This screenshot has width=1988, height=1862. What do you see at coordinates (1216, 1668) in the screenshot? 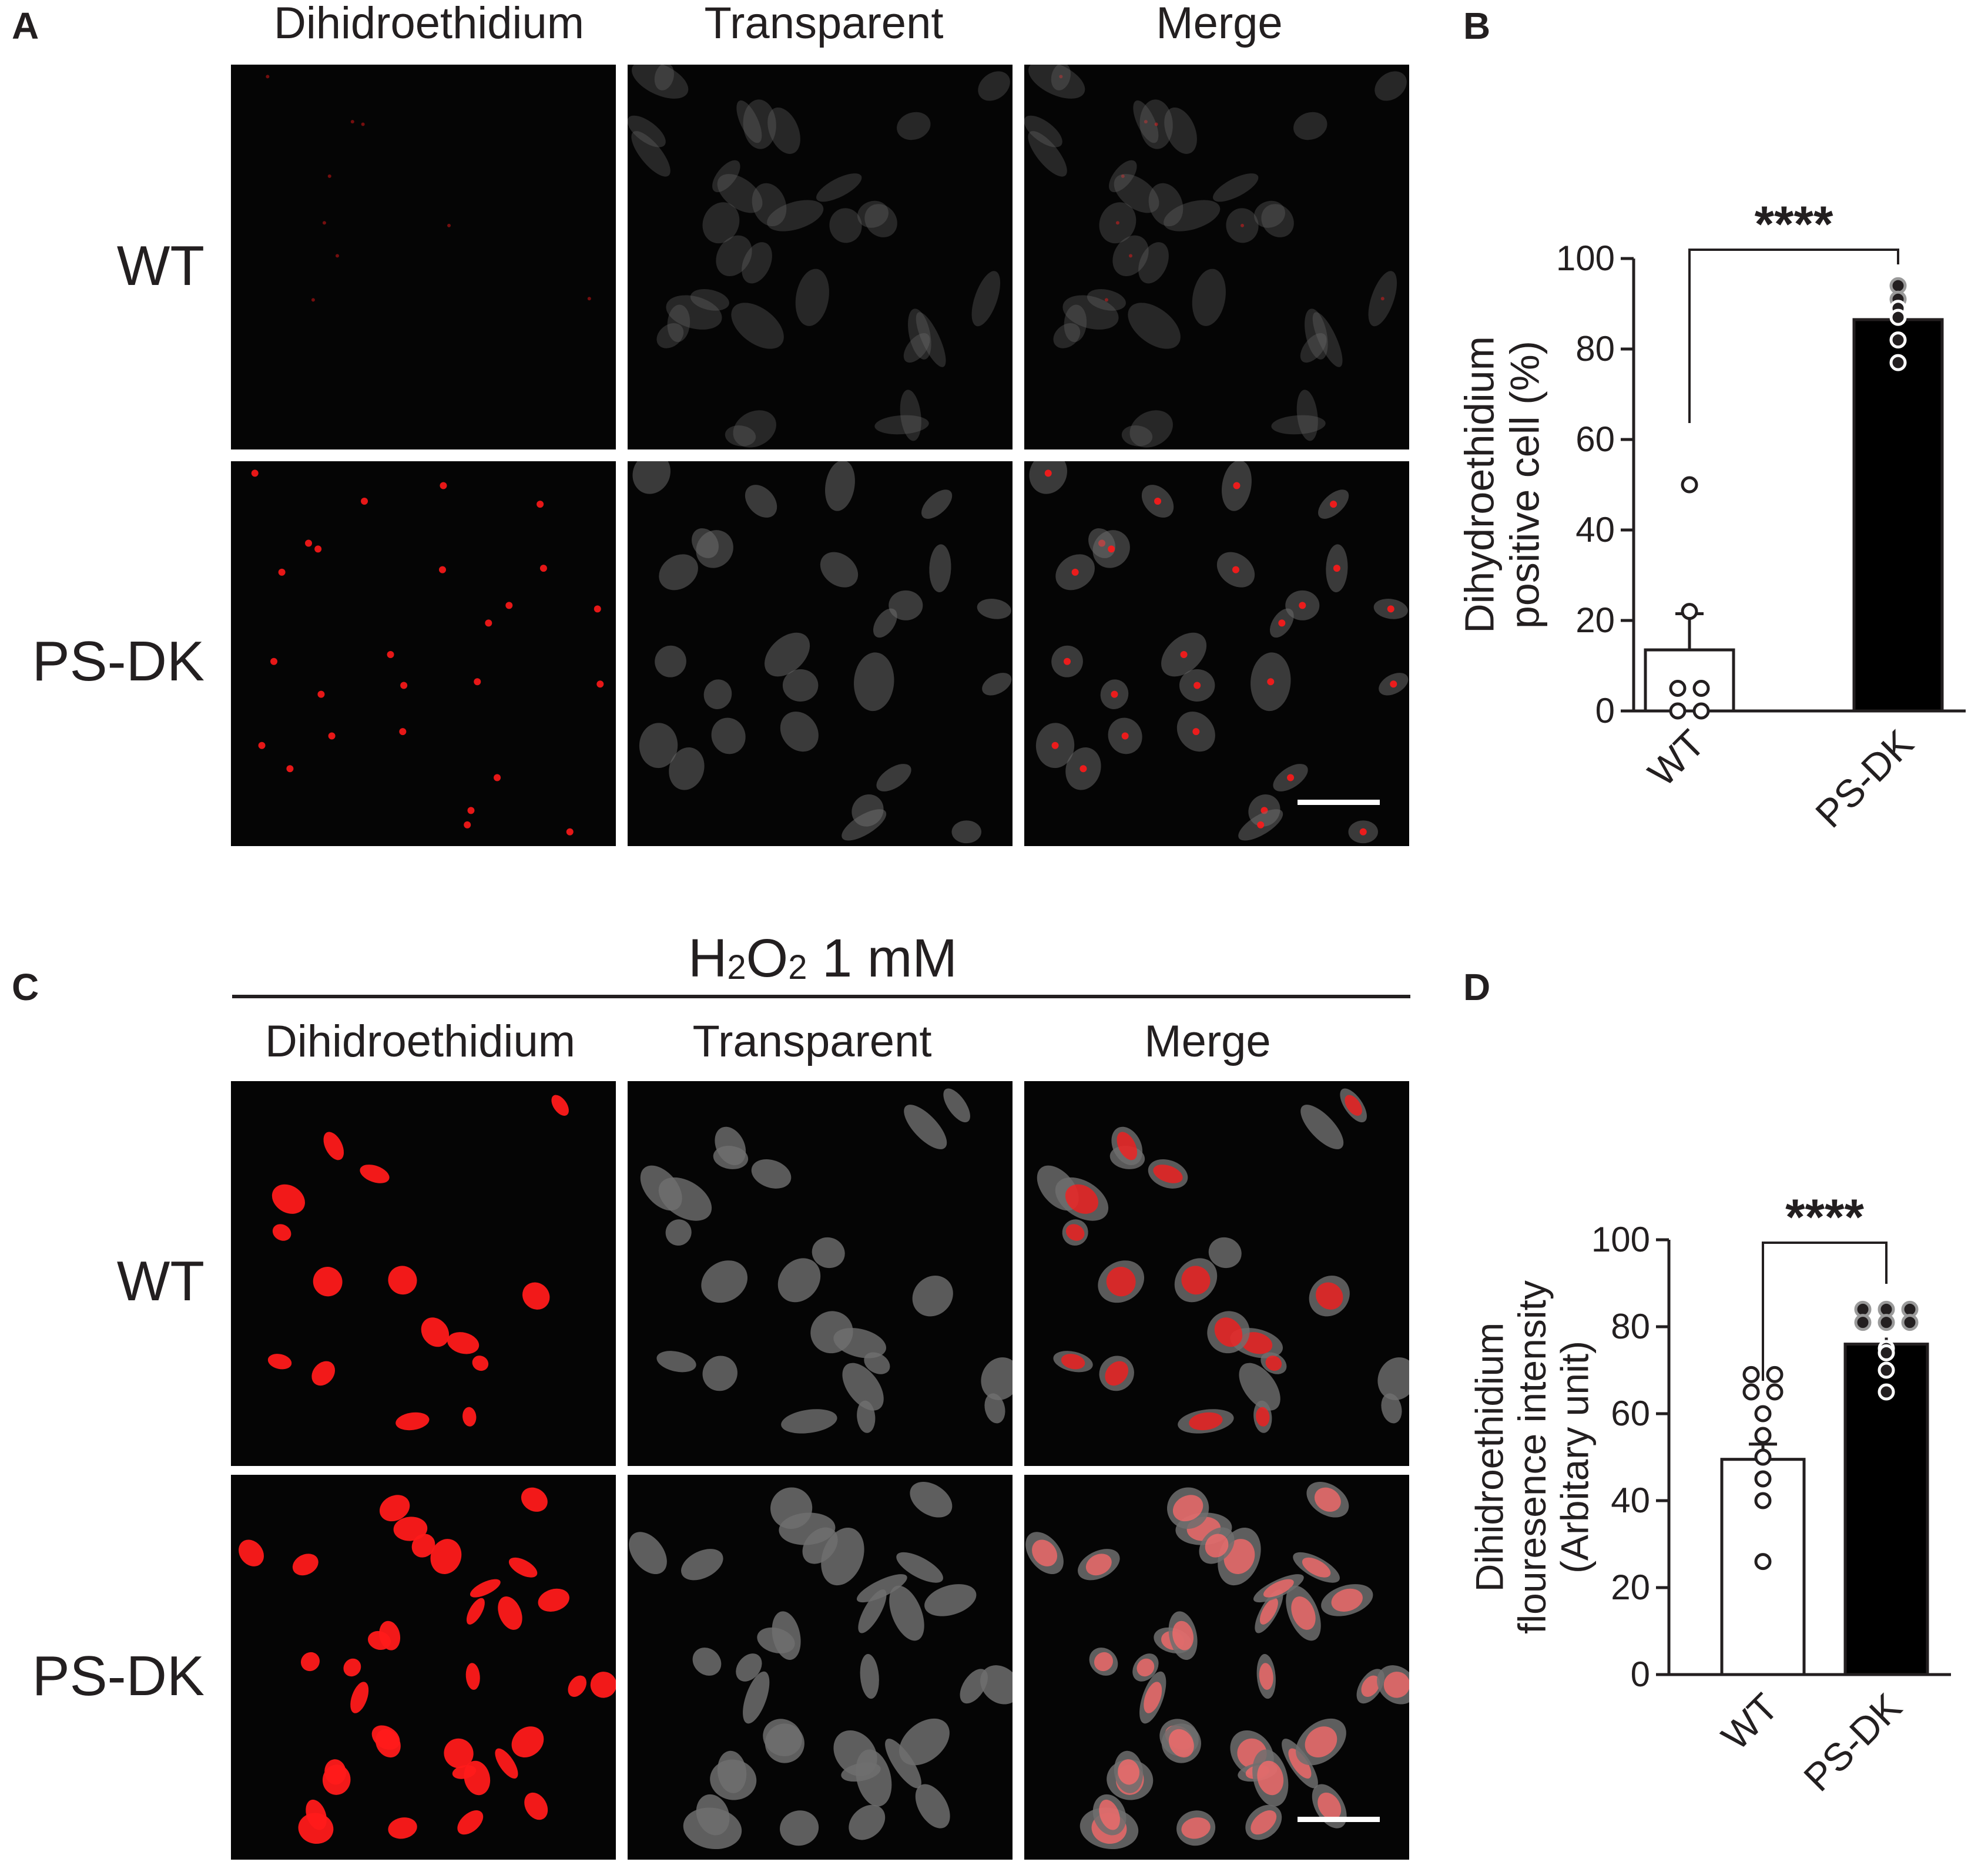
I see `panel-c-psdk-merge` at bounding box center [1216, 1668].